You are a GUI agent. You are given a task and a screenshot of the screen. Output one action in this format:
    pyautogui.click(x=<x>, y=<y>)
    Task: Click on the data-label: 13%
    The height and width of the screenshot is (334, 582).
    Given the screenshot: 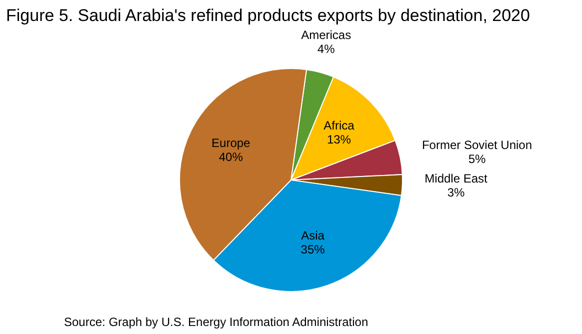 What is the action you would take?
    pyautogui.click(x=339, y=139)
    